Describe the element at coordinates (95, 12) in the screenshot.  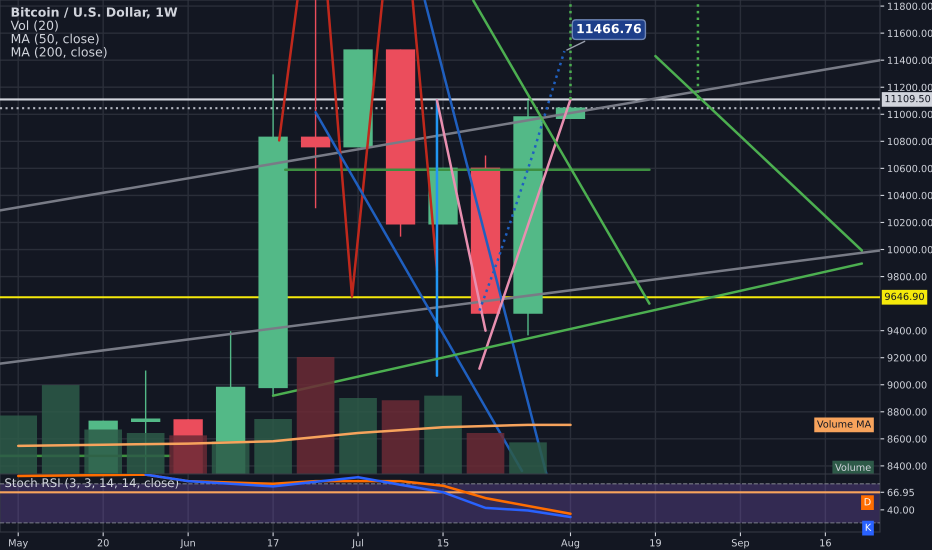
I see `text: Bitcoin / U.S. Dollar, 1W` at that location.